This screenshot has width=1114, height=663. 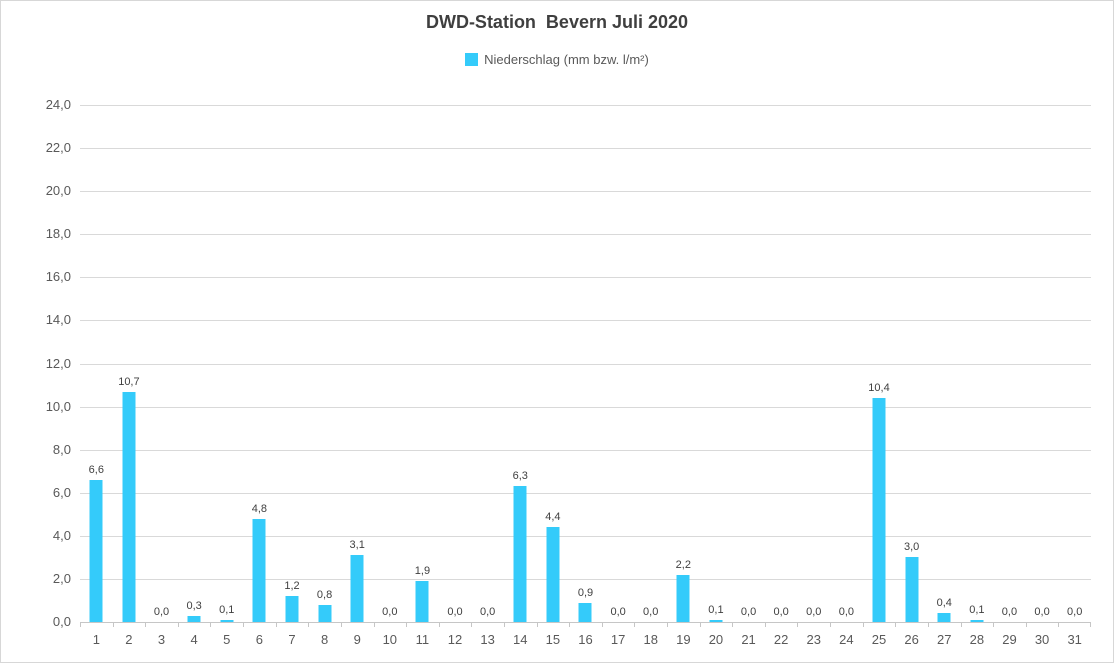 What do you see at coordinates (259, 508) in the screenshot?
I see `bar-value-label: 4,8` at bounding box center [259, 508].